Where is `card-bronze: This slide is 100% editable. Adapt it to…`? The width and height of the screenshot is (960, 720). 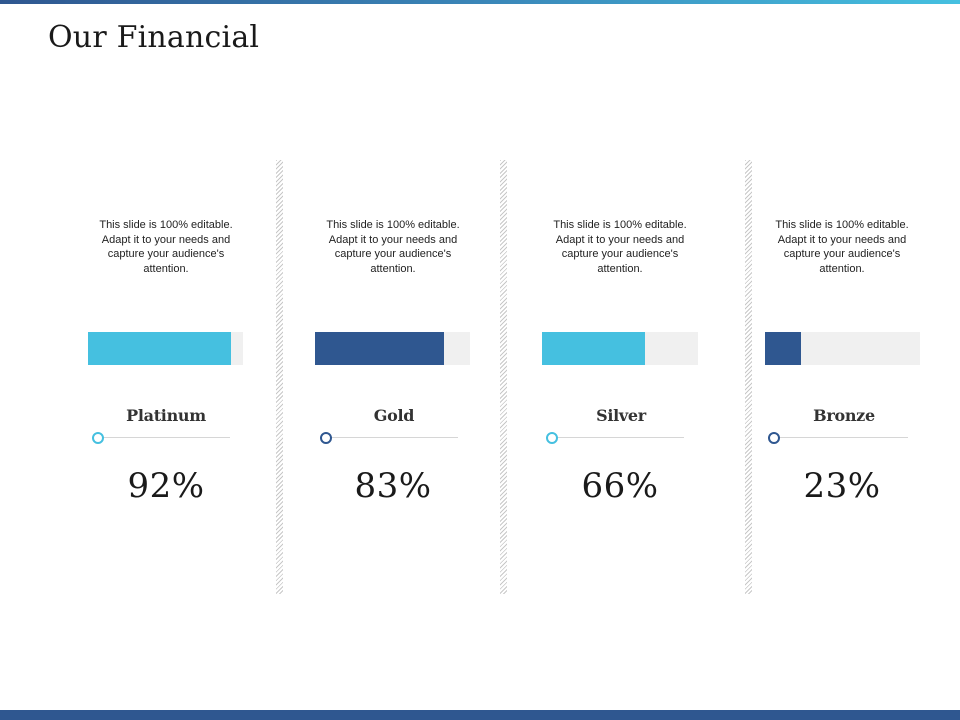
card-bronze: This slide is 100% editable. Adapt it to… is located at coordinates (844, 368).